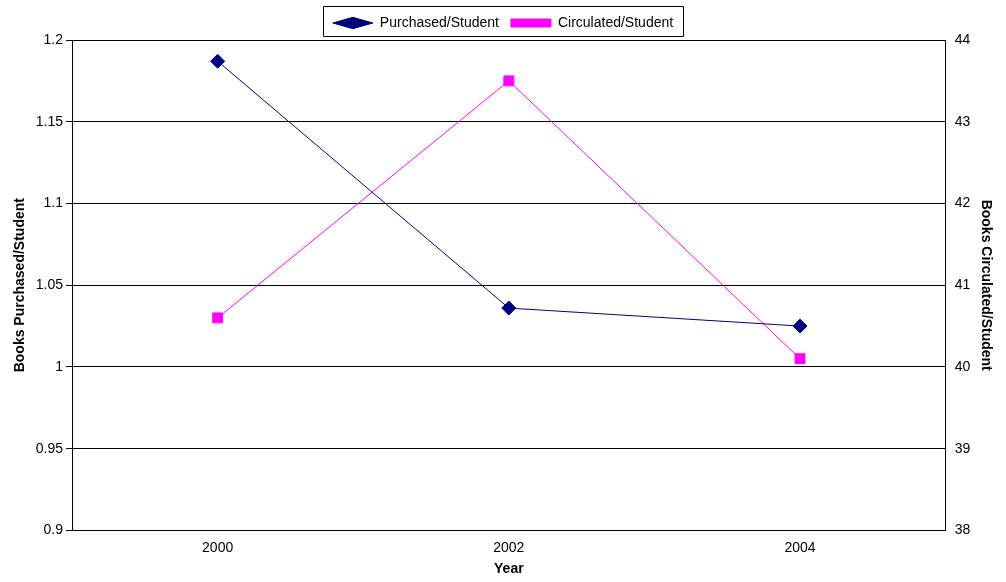 The image size is (1006, 582). I want to click on y2-tick-label: 42, so click(962, 202).